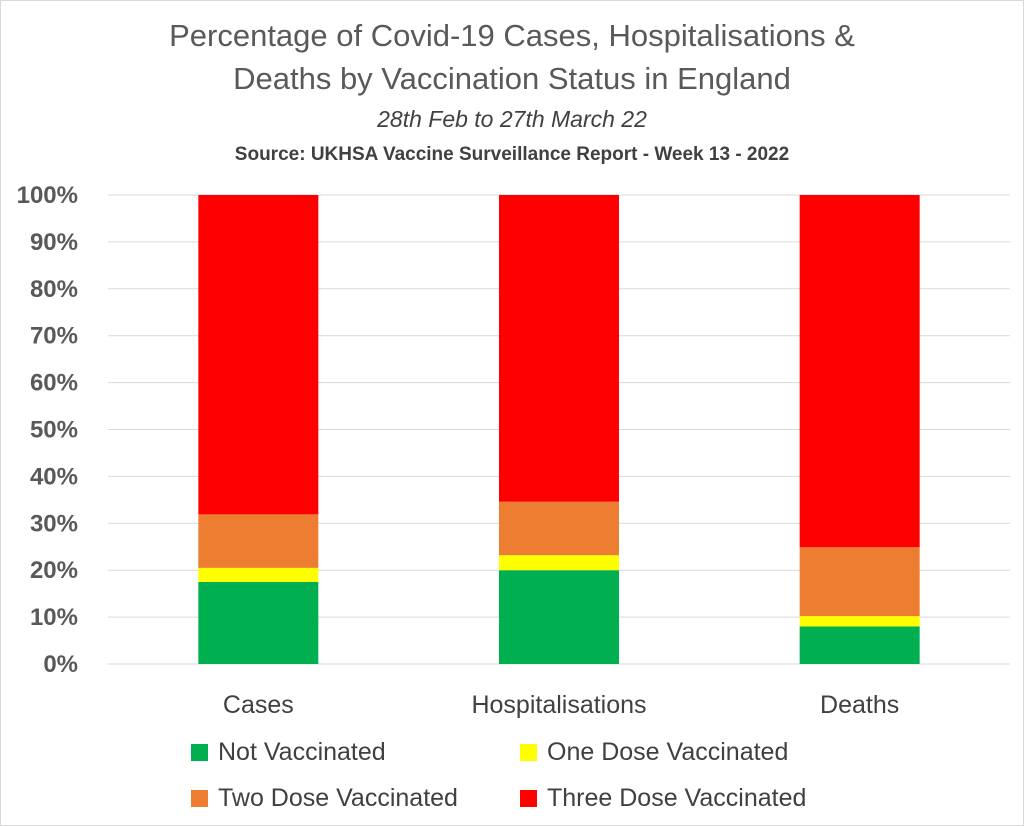 The height and width of the screenshot is (826, 1024). What do you see at coordinates (859, 705) in the screenshot?
I see `x-category-label: Deaths` at bounding box center [859, 705].